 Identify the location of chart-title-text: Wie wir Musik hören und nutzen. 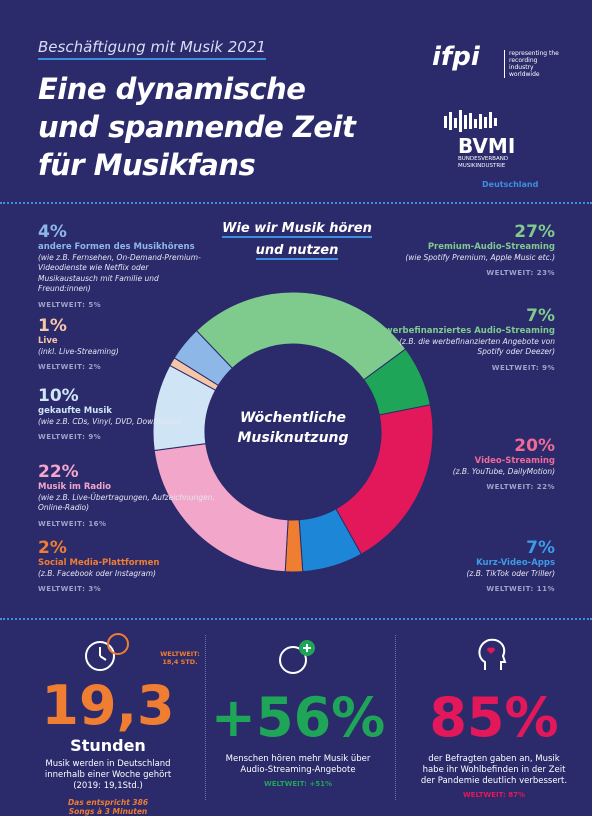
(297, 240).